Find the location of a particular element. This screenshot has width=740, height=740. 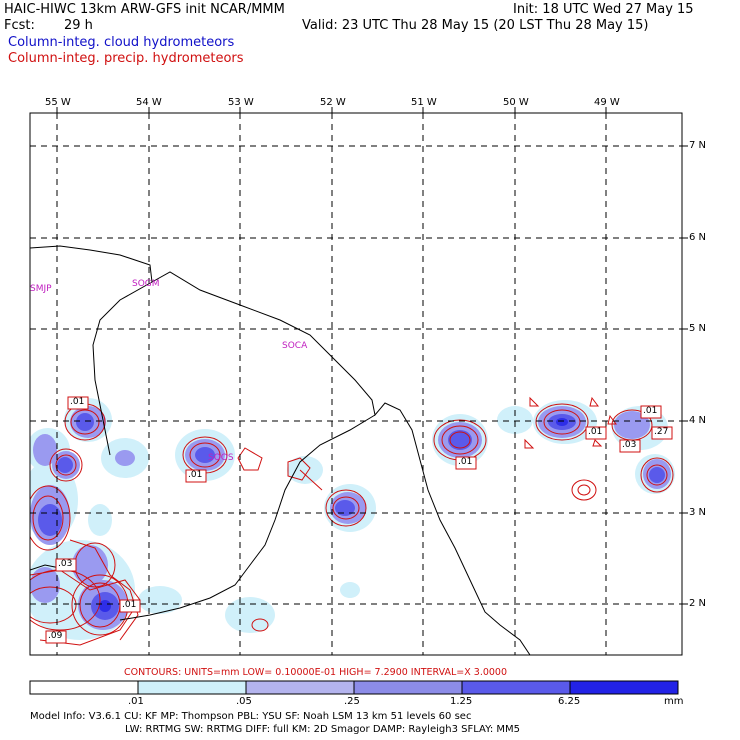

station-sogm: SOGM is located at coordinates (146, 284).